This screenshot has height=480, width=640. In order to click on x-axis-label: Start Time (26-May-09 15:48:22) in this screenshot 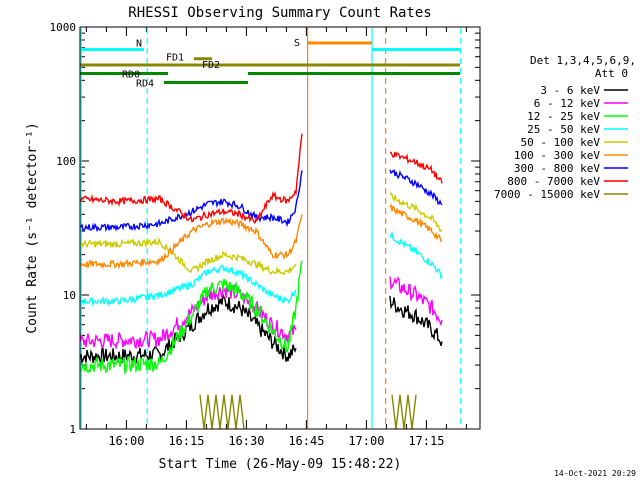, I will do `click(280, 464)`.